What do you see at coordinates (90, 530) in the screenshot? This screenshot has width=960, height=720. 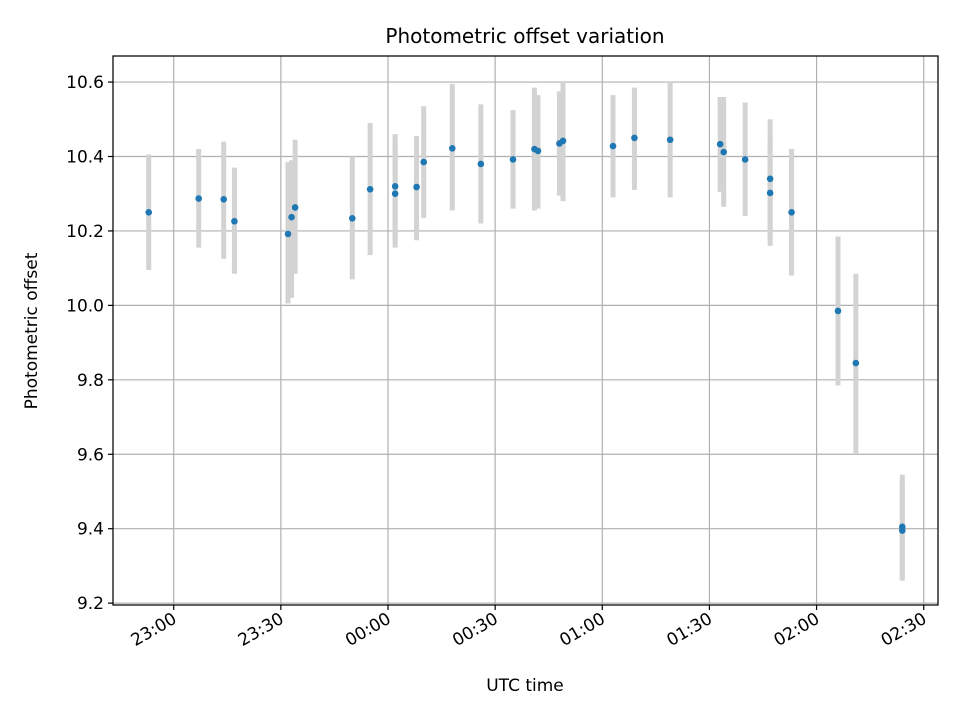 I see `y-tick-label: 9.4` at bounding box center [90, 530].